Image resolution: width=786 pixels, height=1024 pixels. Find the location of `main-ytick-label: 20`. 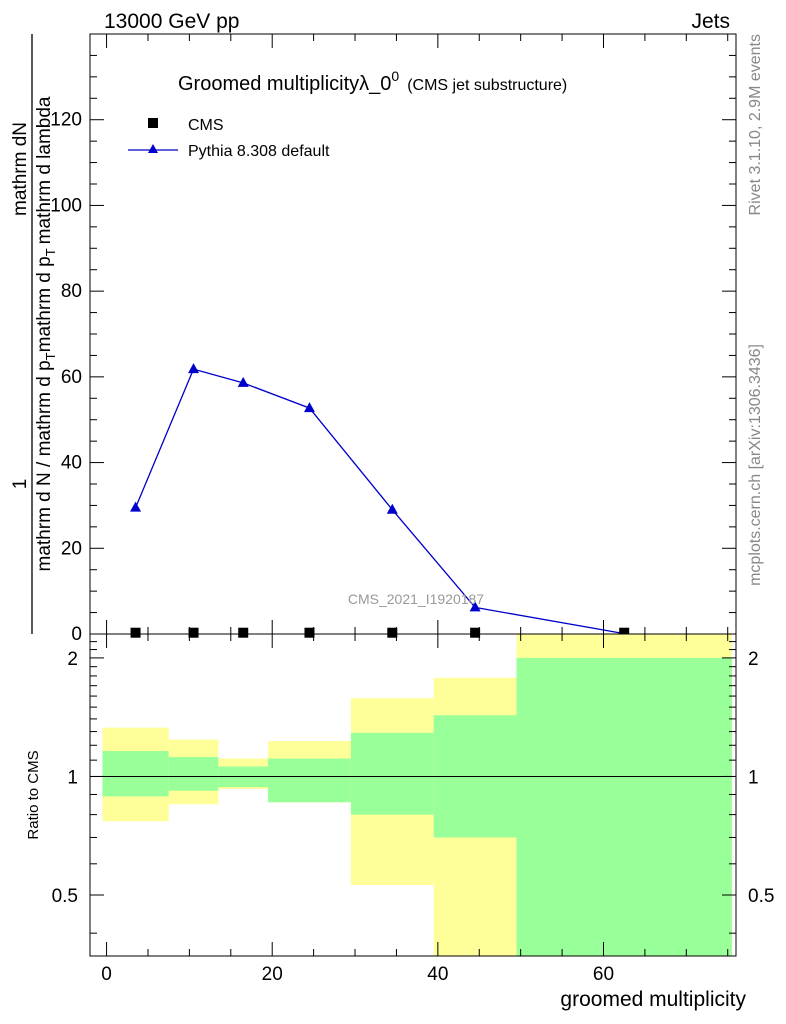

main-ytick-label: 20 is located at coordinates (71, 548).